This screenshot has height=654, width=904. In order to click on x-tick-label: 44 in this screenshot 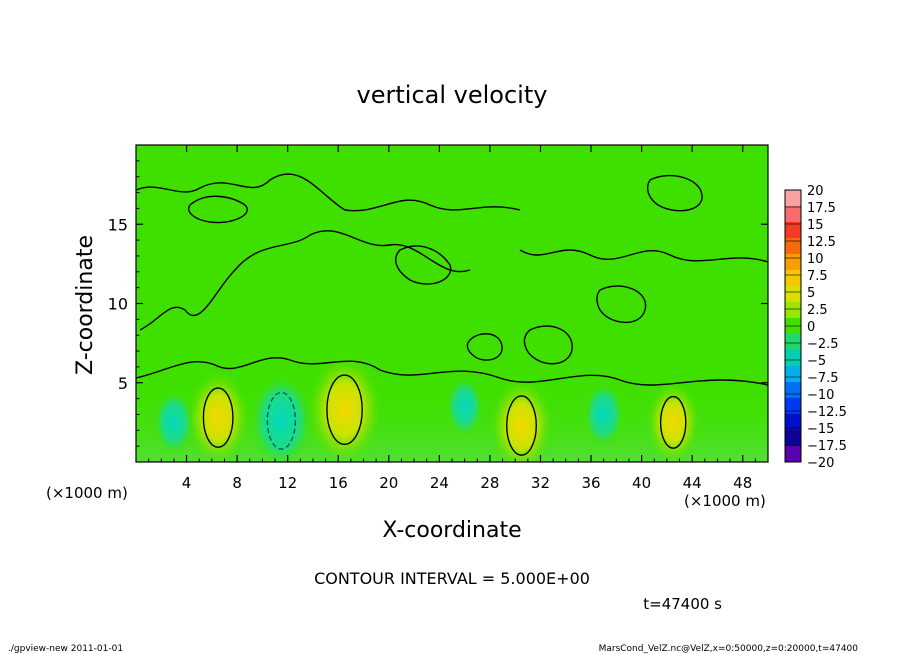, I will do `click(692, 483)`.